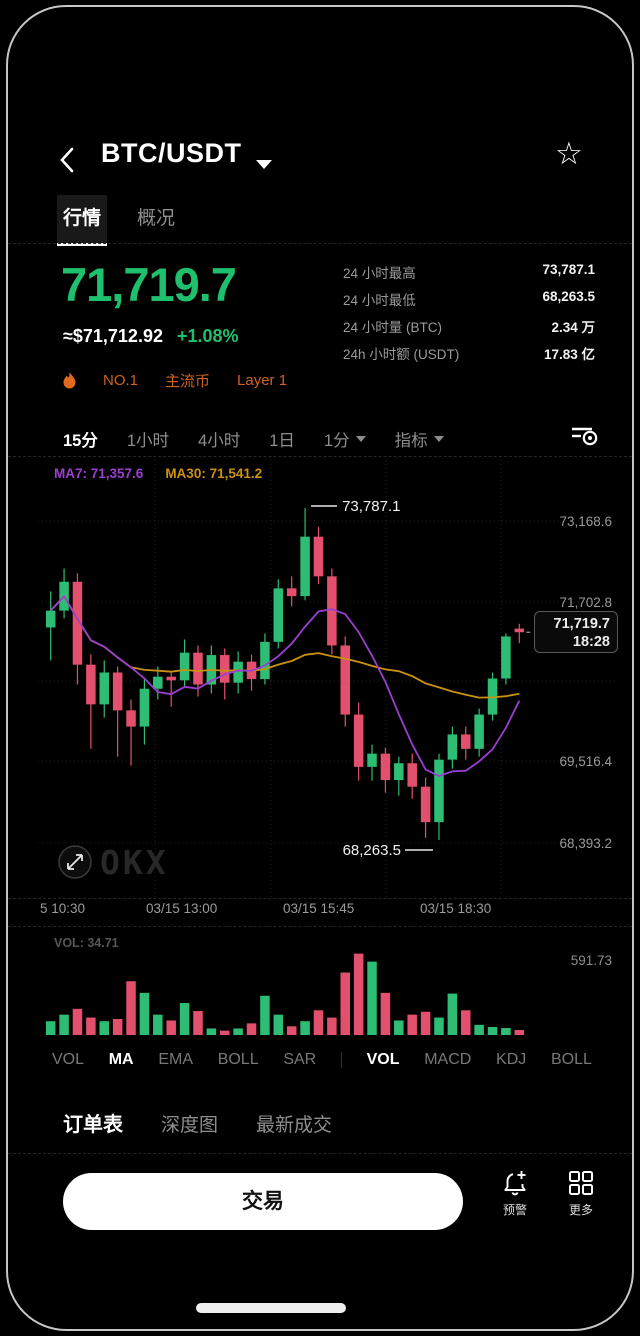 This screenshot has width=640, height=1336. I want to click on tab-depth: 深度图, so click(190, 1125).